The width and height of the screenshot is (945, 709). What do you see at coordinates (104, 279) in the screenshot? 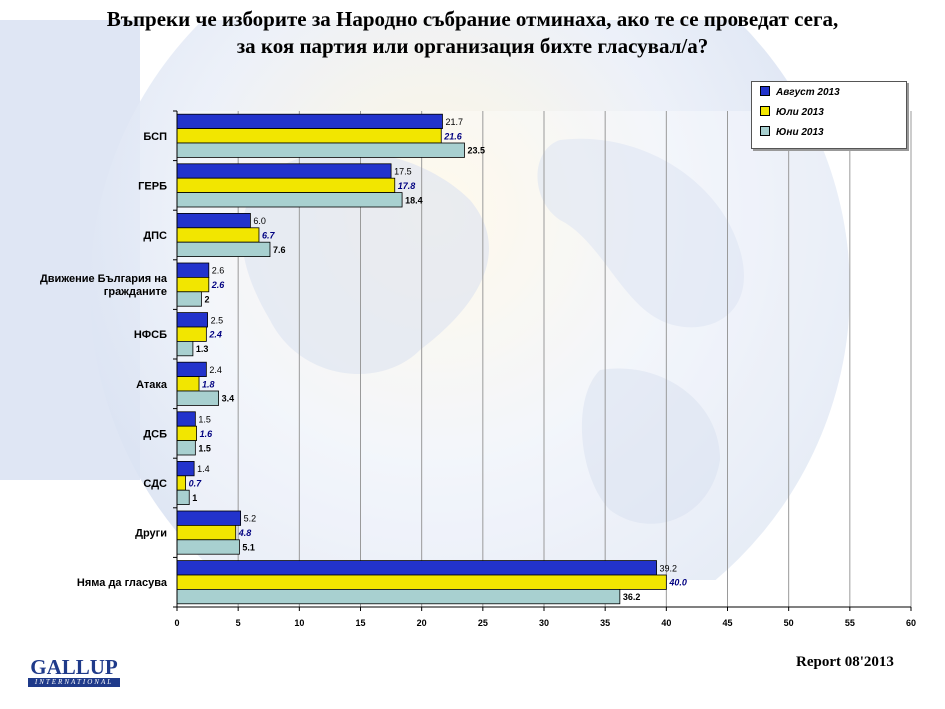
I see `category-label-line: Движение България на` at bounding box center [104, 279].